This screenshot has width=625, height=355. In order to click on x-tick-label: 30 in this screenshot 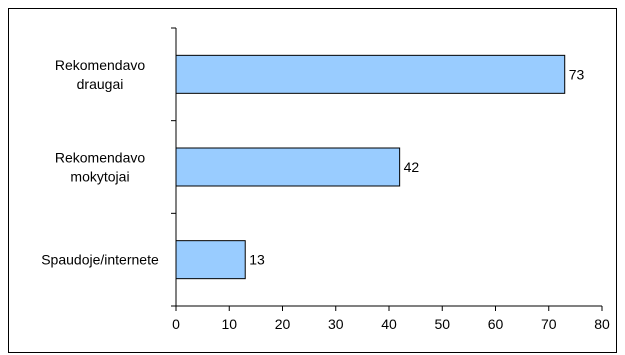, I will do `click(336, 324)`.